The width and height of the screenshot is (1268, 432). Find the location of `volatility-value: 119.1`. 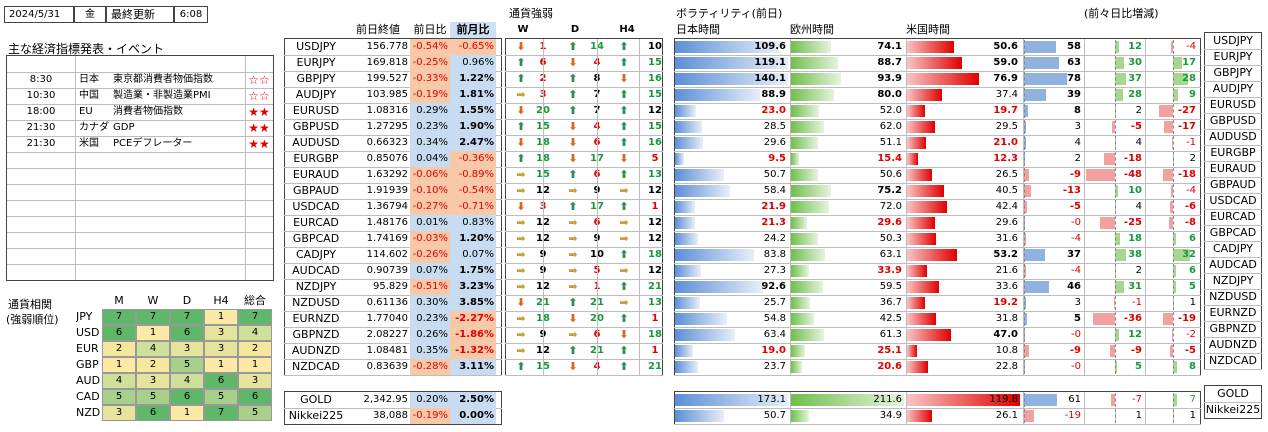

volatility-value: 119.1 is located at coordinates (770, 62).